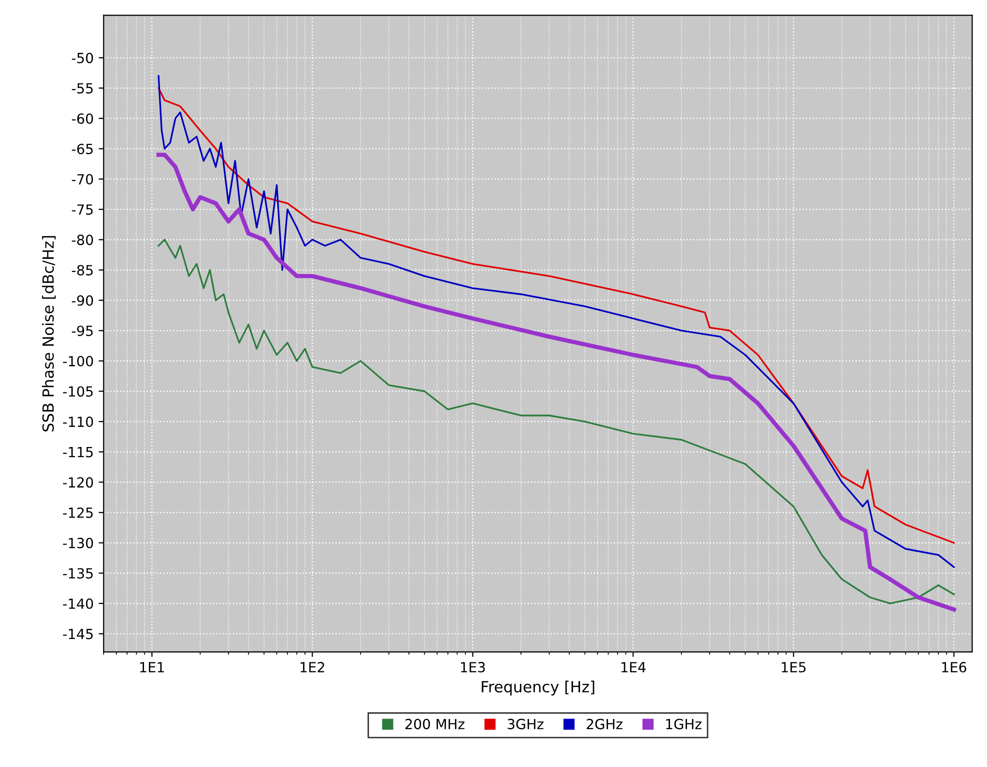  What do you see at coordinates (82, 300) in the screenshot?
I see `y-tick-label: -90` at bounding box center [82, 300].